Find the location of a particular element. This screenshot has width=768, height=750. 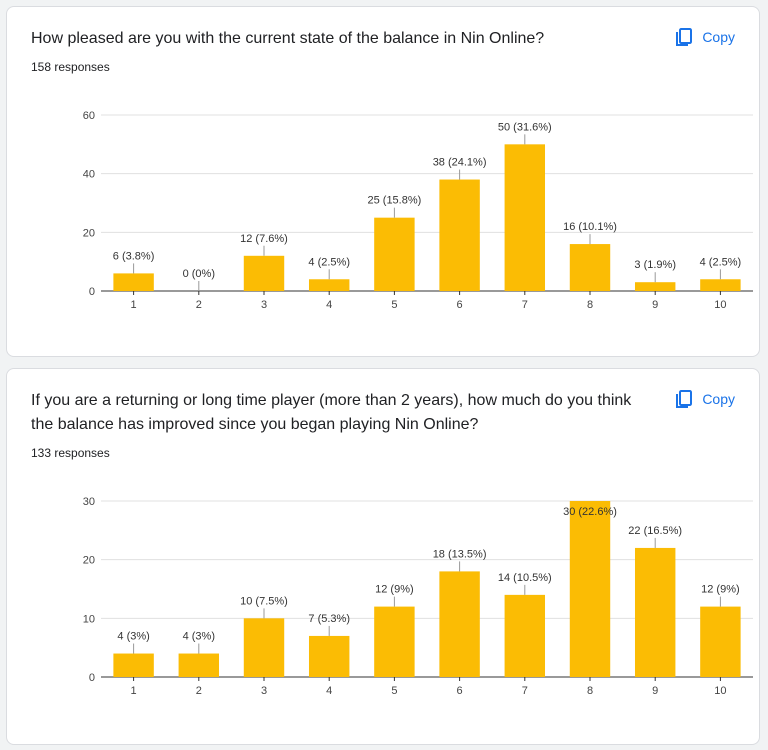

y-tick-label: 30 is located at coordinates (89, 502).